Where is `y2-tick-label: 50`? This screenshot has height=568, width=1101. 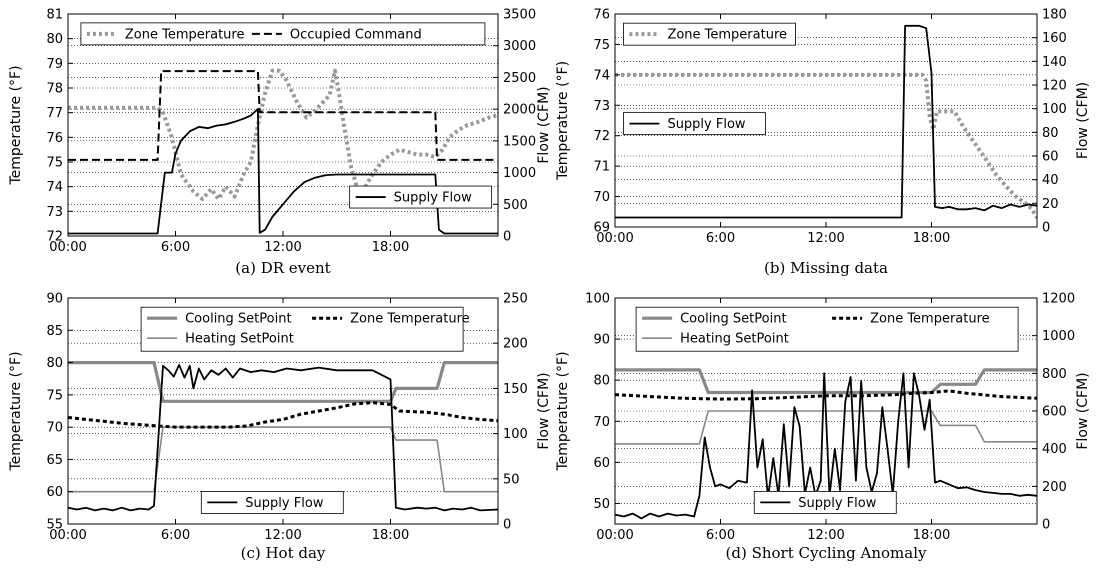
y2-tick-label: 50 is located at coordinates (511, 479).